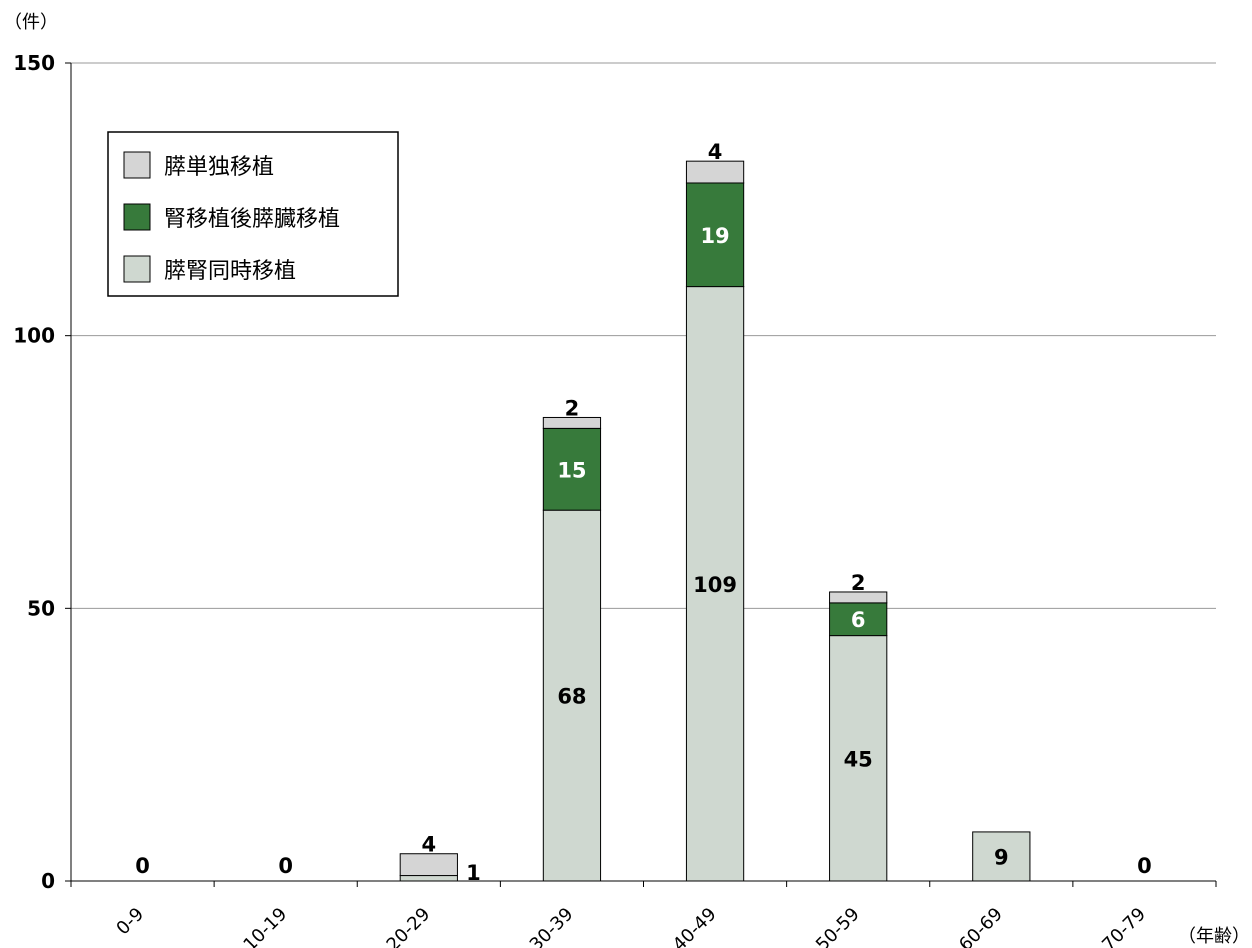 This screenshot has width=1252, height=948. What do you see at coordinates (34, 63) in the screenshot?
I see `y-tick-label-150: 150` at bounding box center [34, 63].